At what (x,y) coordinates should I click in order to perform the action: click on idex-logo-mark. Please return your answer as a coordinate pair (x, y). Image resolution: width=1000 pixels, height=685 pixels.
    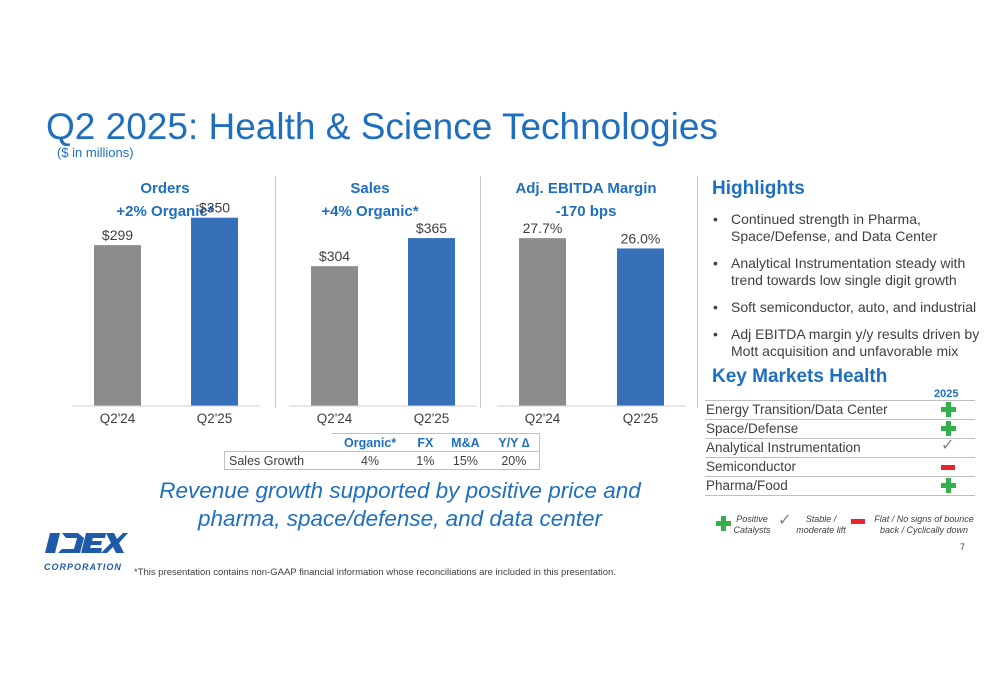
    Looking at the image, I should click on (86, 543).